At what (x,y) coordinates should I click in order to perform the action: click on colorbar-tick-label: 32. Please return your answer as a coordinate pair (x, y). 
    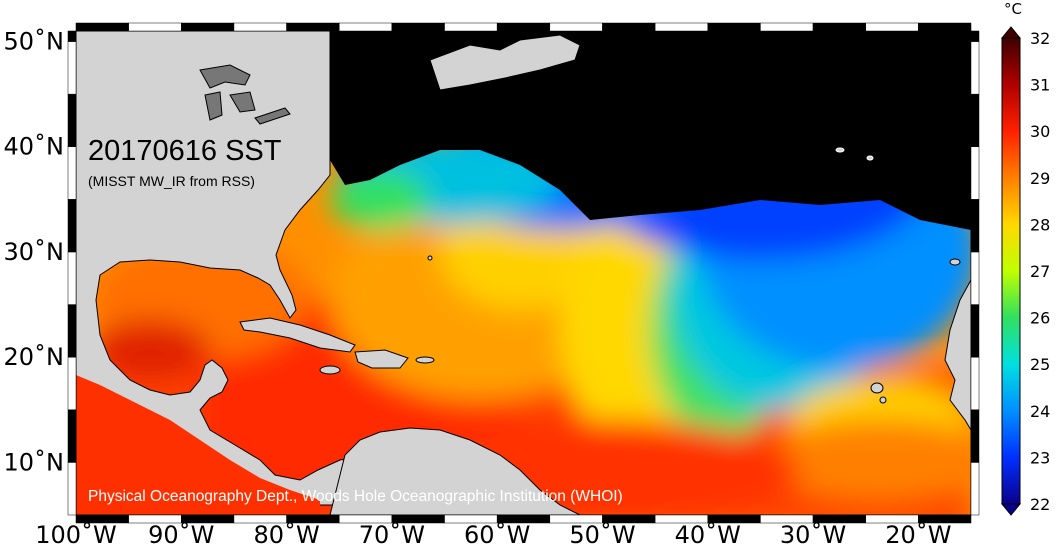
    Looking at the image, I should click on (1040, 38).